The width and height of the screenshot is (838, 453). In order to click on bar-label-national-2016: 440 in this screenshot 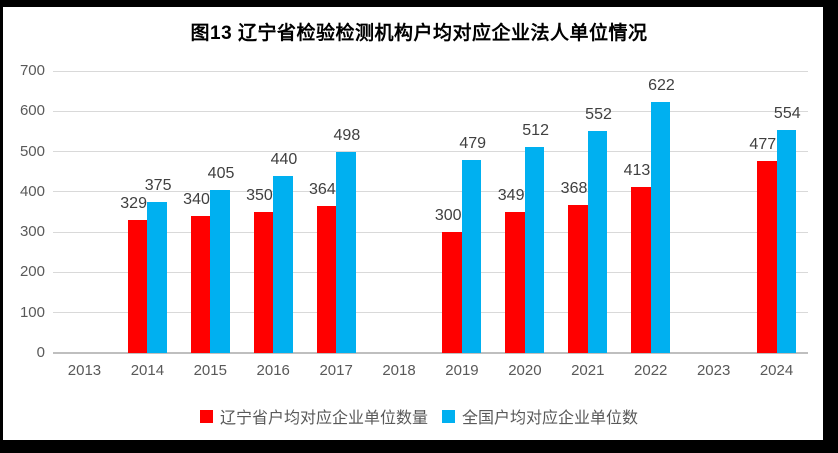, I will do `click(284, 159)`.